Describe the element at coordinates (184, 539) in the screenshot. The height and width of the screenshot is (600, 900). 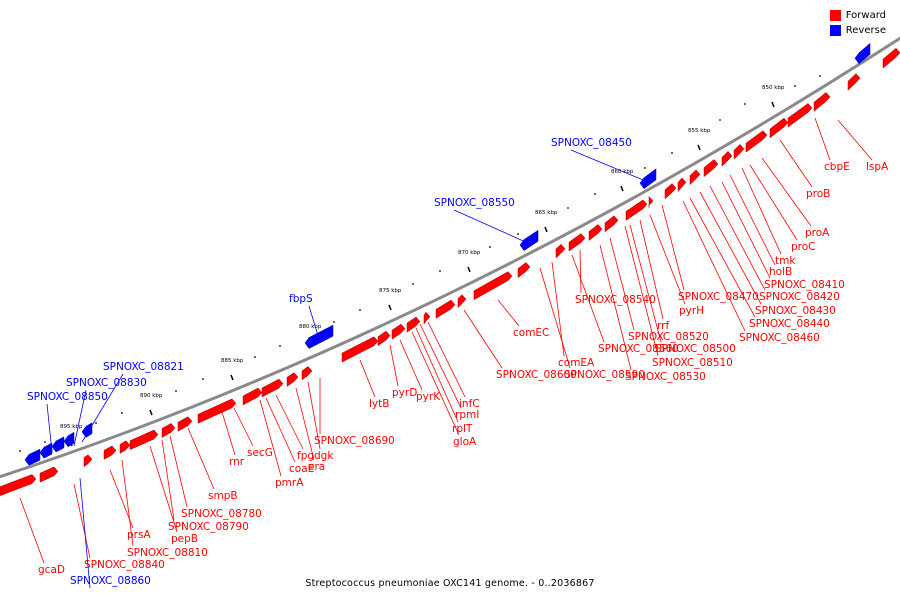
I see `forward-gene-label: pepB` at that location.